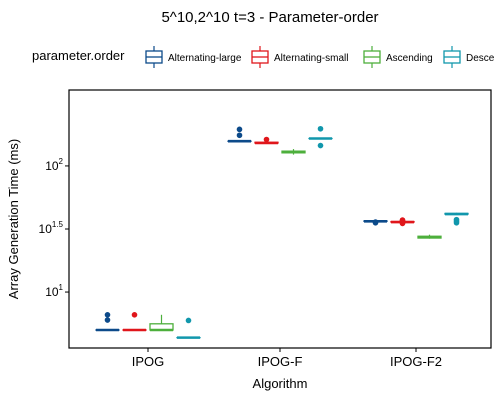  I want to click on legend-label-2: Ascending, so click(409, 58).